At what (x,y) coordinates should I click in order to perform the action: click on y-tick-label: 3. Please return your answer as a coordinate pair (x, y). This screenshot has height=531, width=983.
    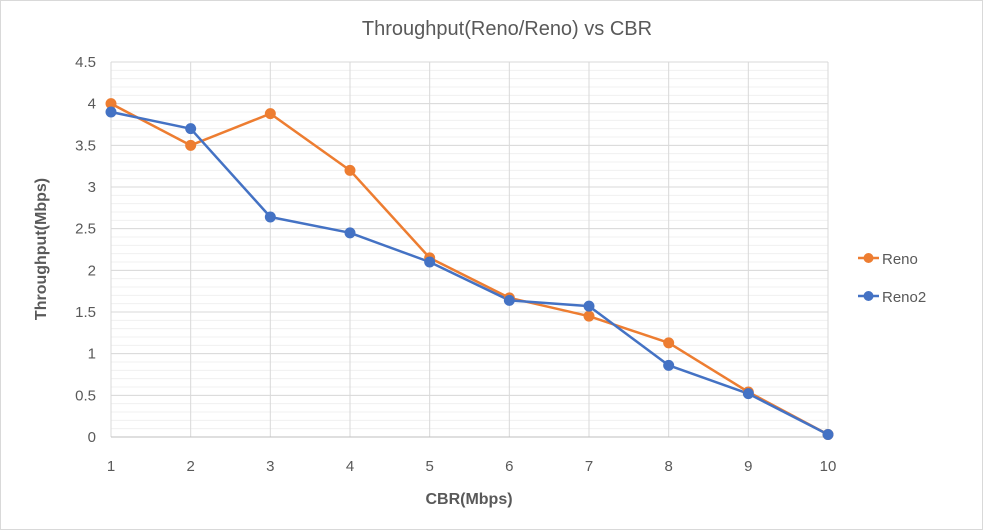
    Looking at the image, I should click on (92, 187).